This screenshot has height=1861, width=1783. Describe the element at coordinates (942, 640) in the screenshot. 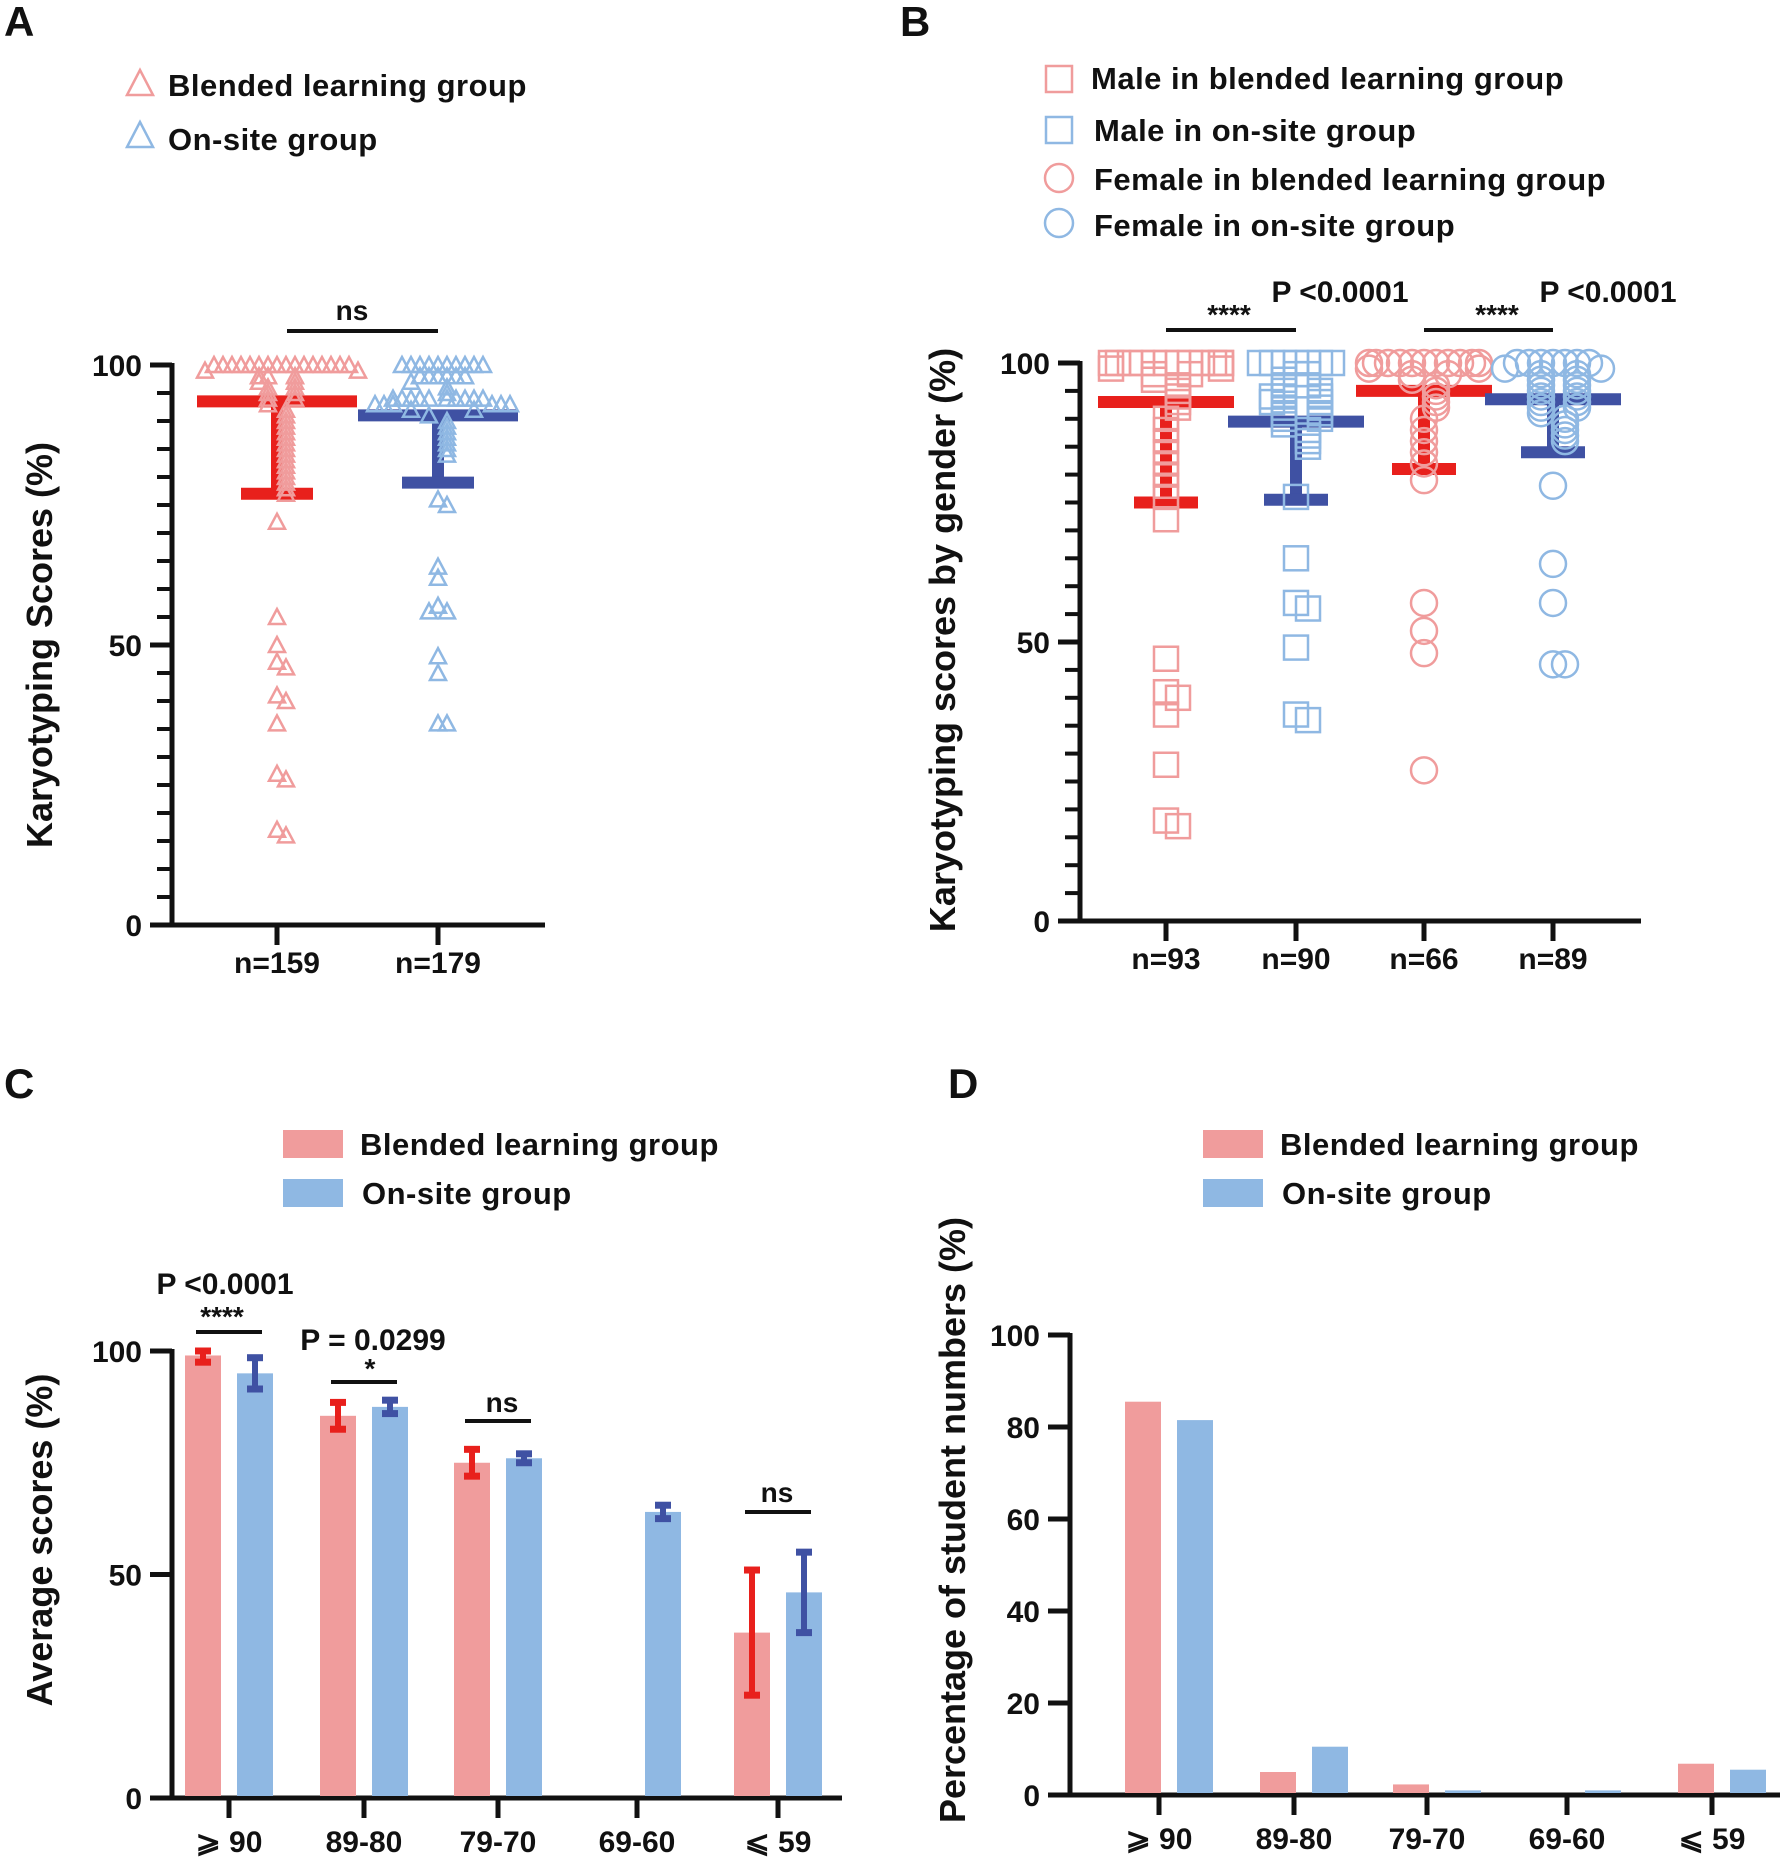

I see `y-axis-title-b: Karyotyping scores by gender (%)` at that location.